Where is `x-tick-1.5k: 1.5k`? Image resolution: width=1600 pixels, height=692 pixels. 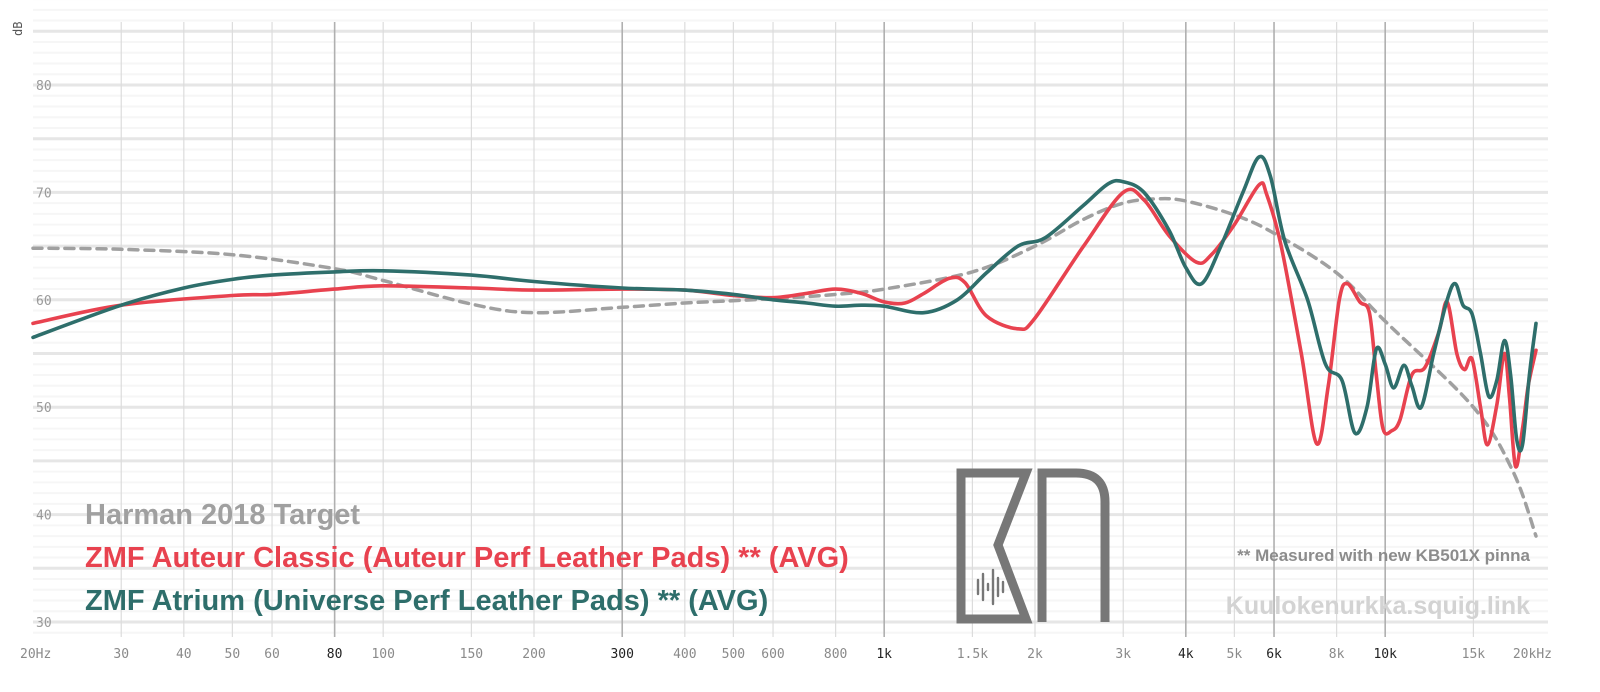
x-tick-1.5k: 1.5k is located at coordinates (972, 654).